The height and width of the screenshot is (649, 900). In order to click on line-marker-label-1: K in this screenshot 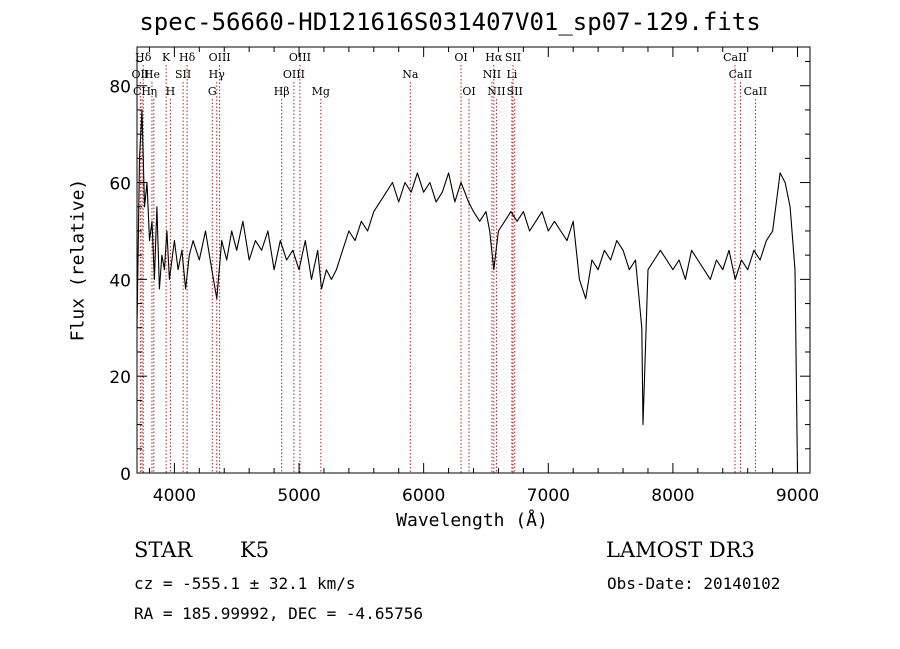, I will do `click(166, 57)`.